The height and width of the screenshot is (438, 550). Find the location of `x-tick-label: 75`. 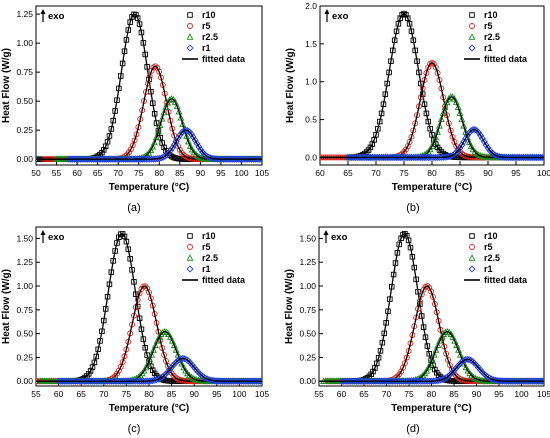

x-tick-label: 75 is located at coordinates (404, 173).